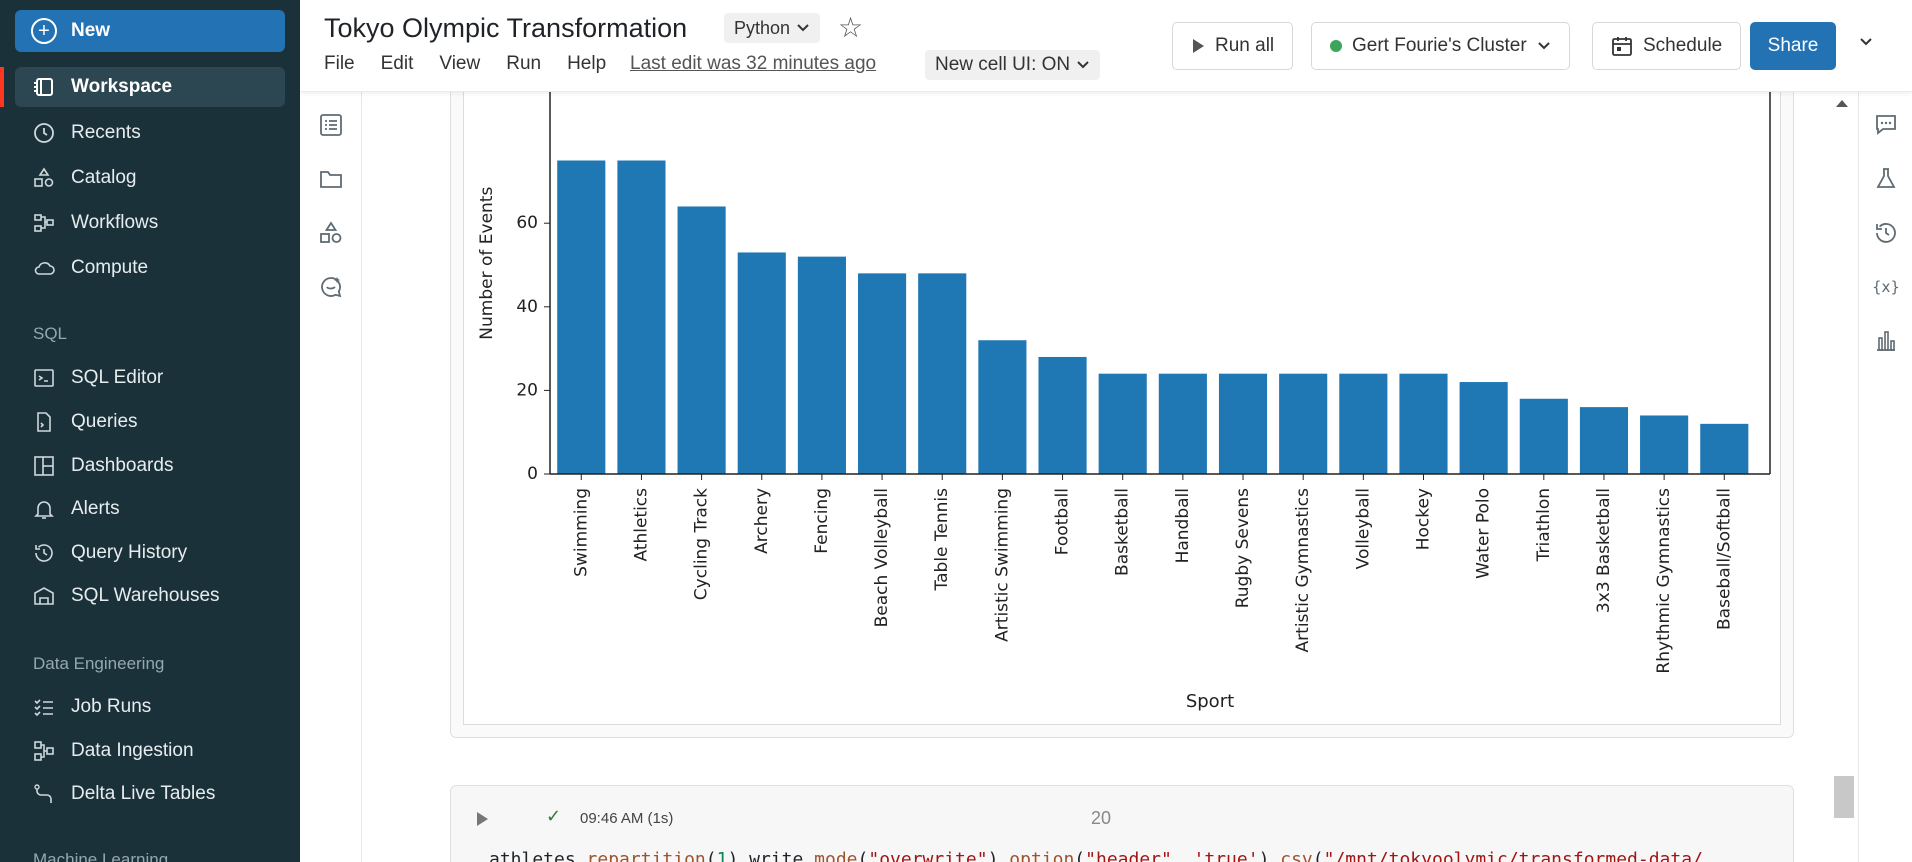  Describe the element at coordinates (753, 63) in the screenshot. I see `last-edit-link: Last edit was 32 minutes ago` at that location.